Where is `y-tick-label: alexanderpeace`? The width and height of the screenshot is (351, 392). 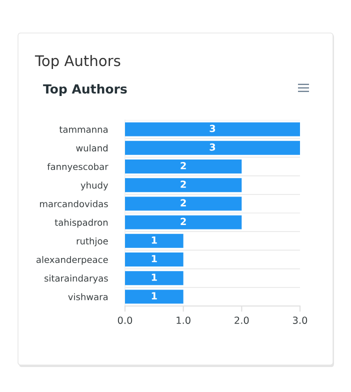 y-tick-label: alexanderpeace is located at coordinates (72, 260).